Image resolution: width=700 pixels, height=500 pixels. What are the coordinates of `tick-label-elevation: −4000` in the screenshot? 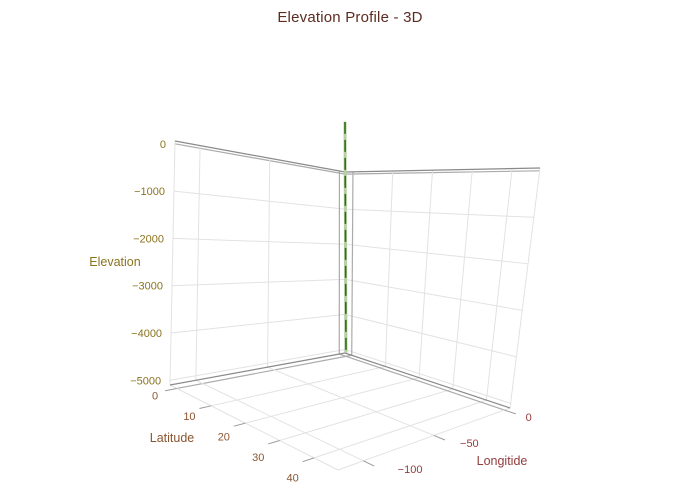 It's located at (146, 334).